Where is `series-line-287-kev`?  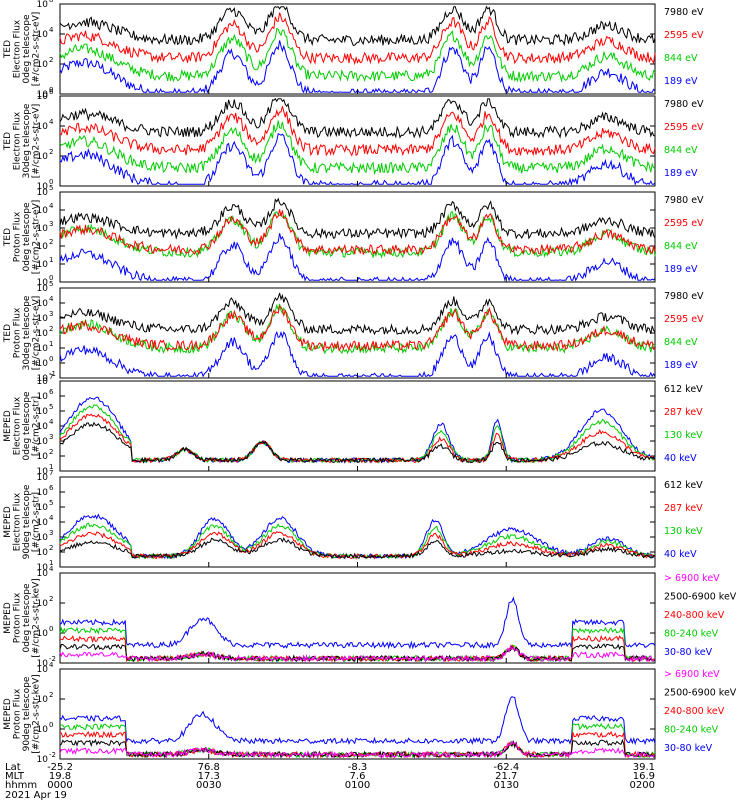 series-line-287-kev is located at coordinates (357, 438).